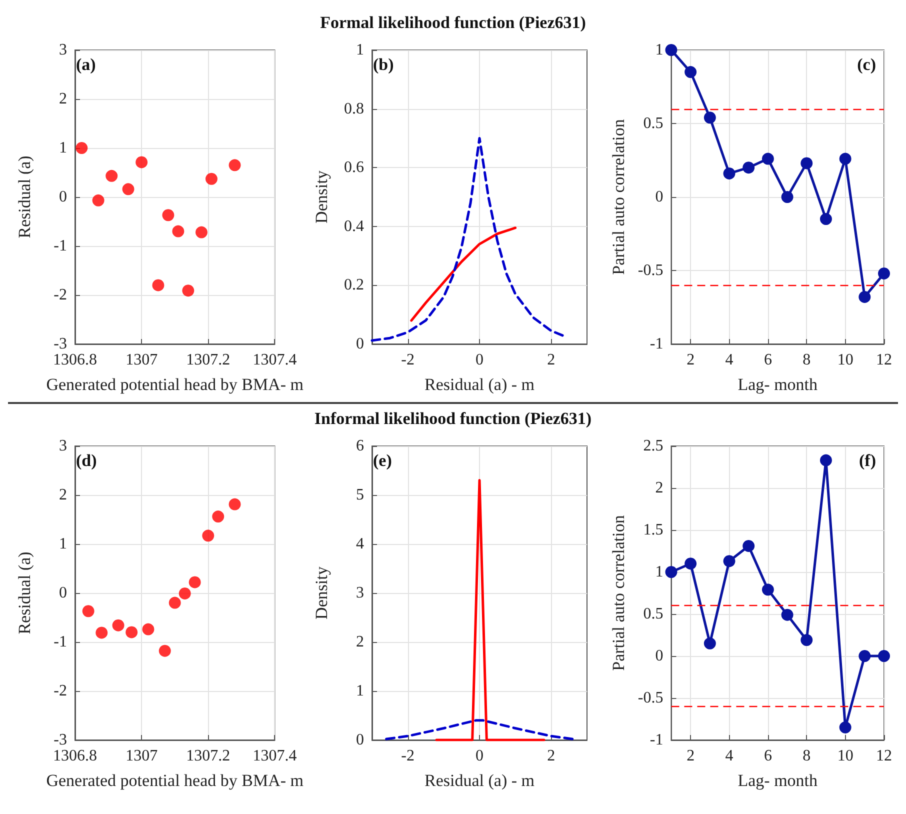  Describe the element at coordinates (360, 544) in the screenshot. I see `y-tick-label: 4` at that location.